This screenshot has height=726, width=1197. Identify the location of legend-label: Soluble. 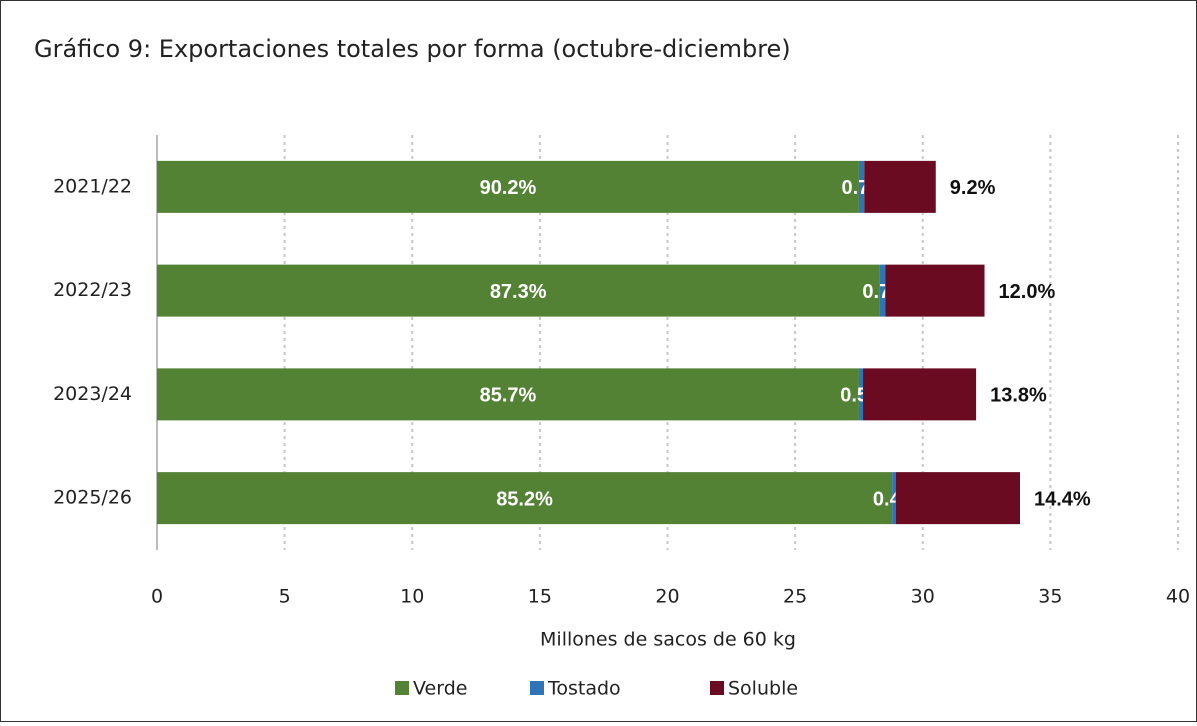
(763, 689).